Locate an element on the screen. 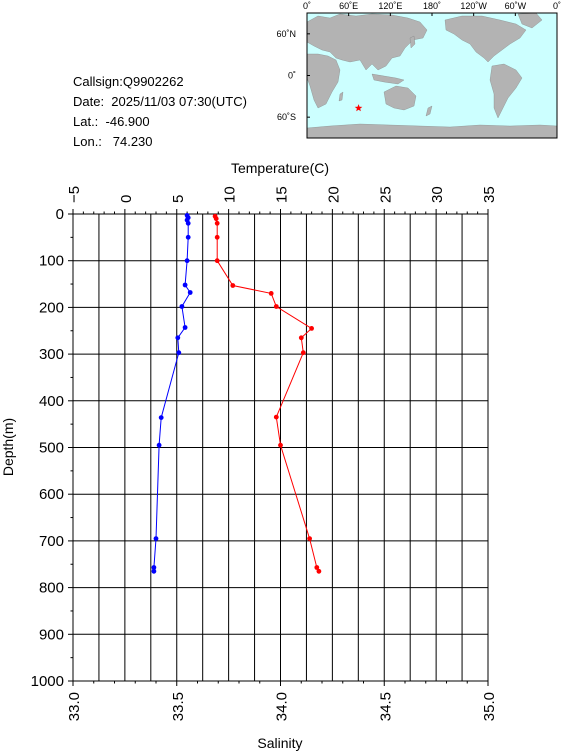 Image resolution: width=564 pixels, height=751 pixels. australia-landmass is located at coordinates (400, 98).